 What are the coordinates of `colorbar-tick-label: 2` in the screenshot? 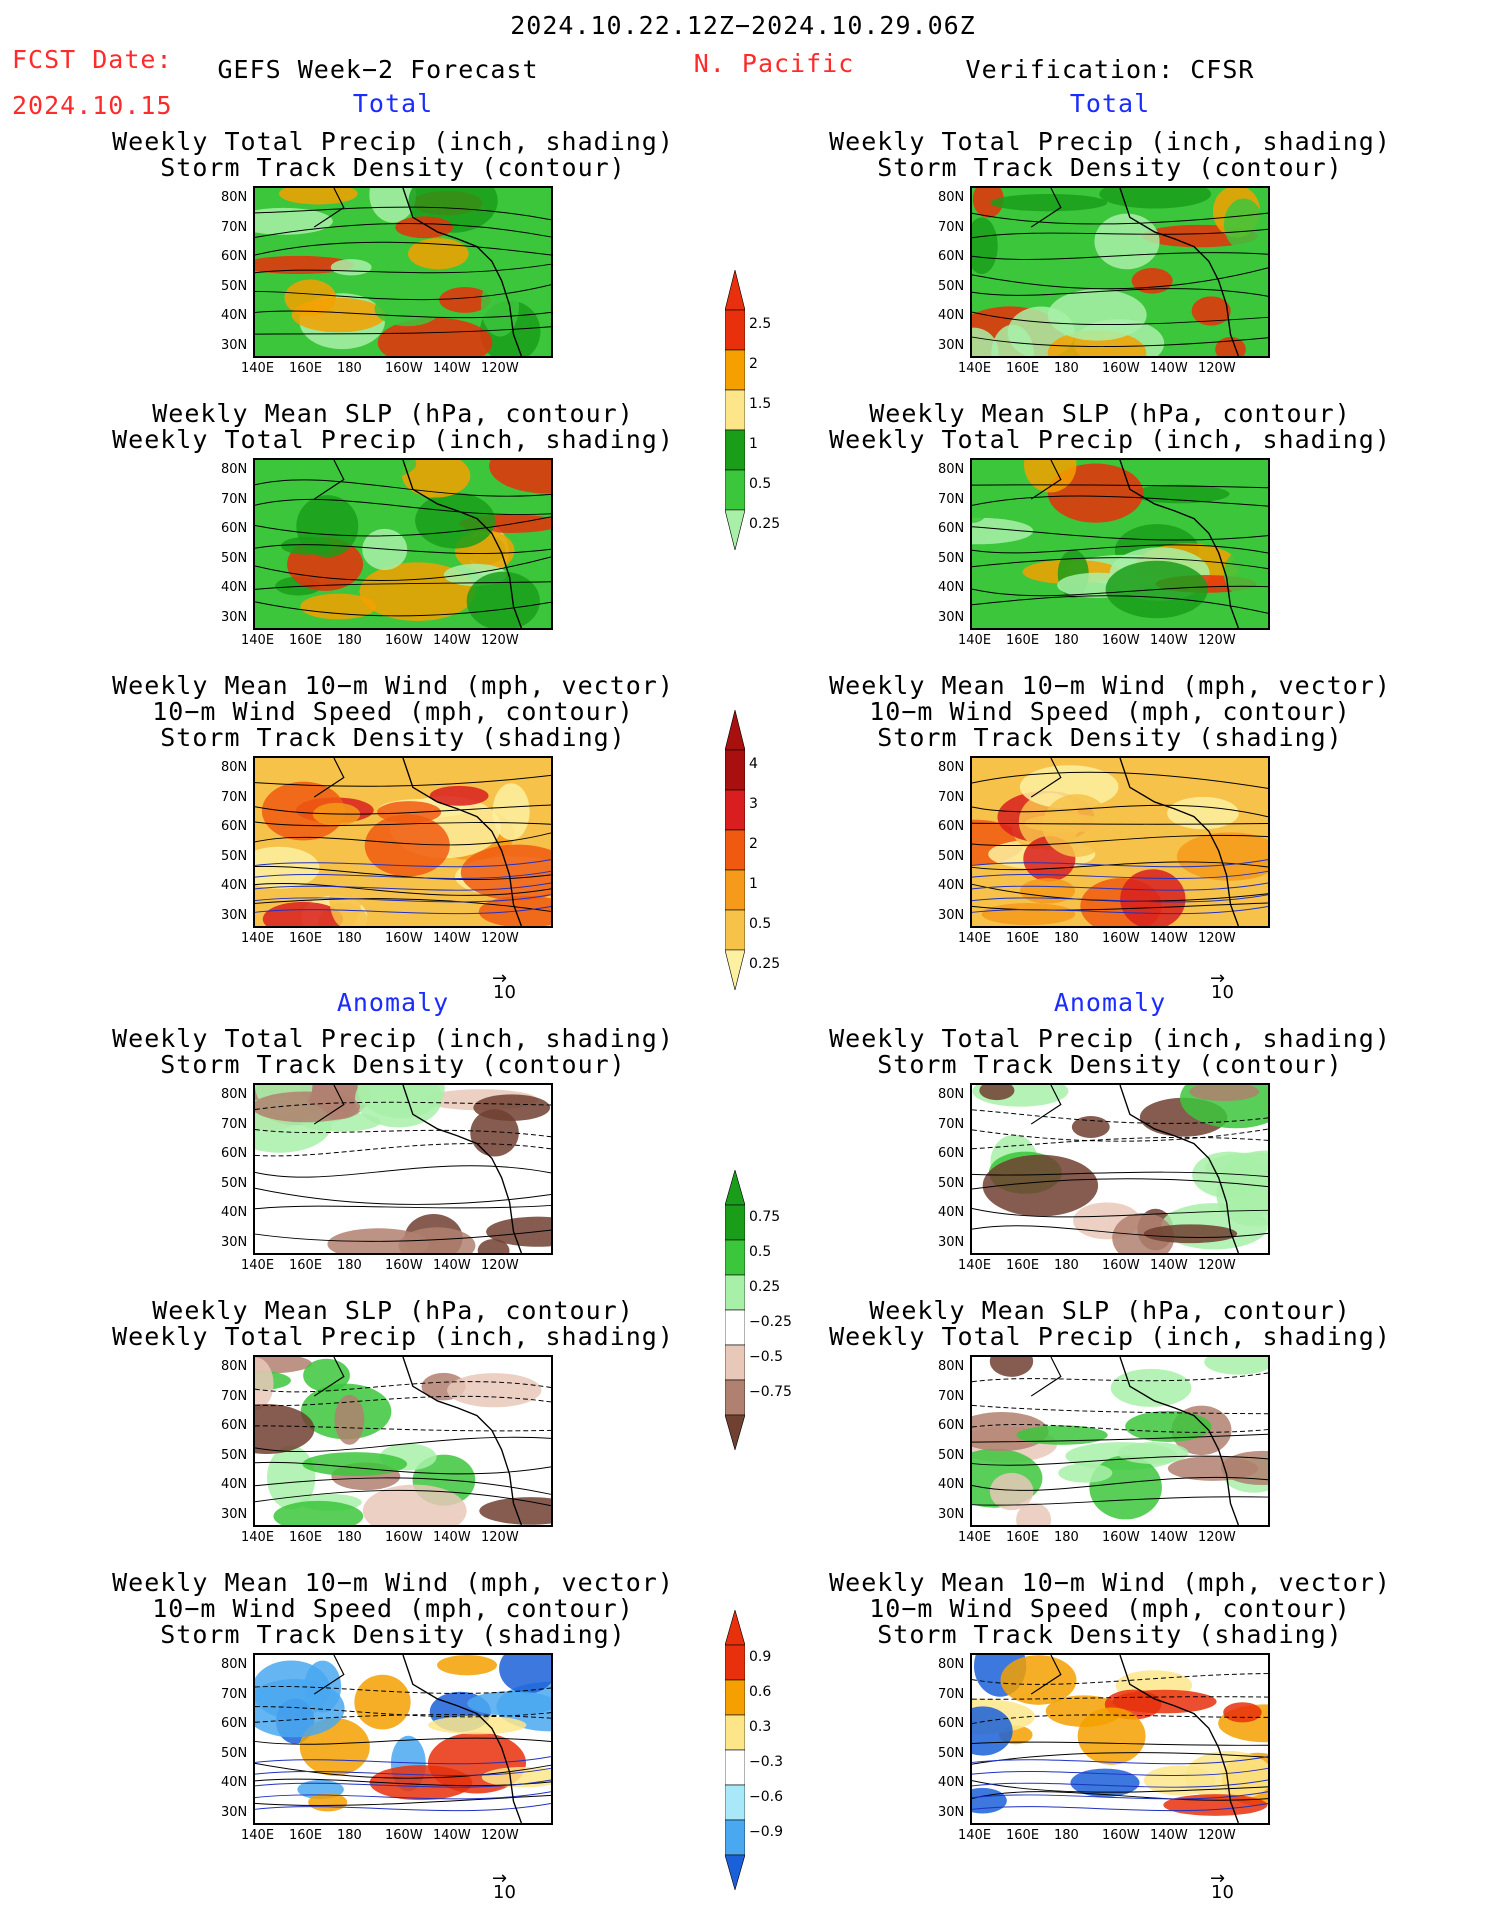 It's located at (753, 844).